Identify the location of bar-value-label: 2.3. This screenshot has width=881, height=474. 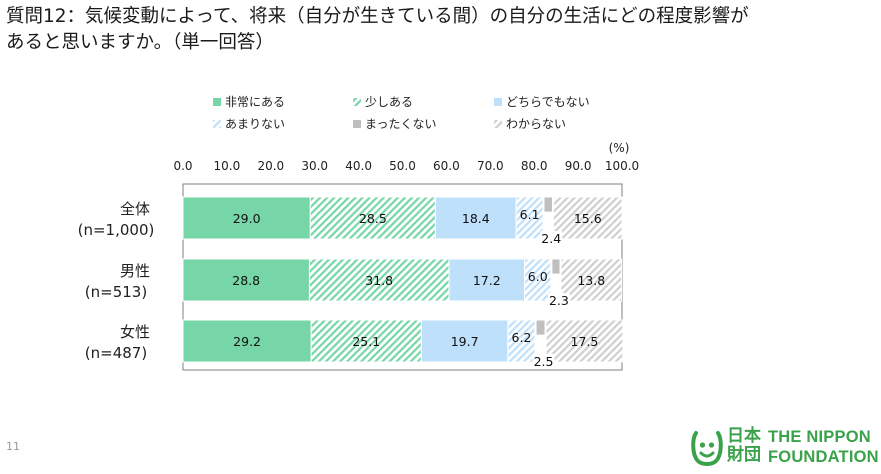
(559, 300).